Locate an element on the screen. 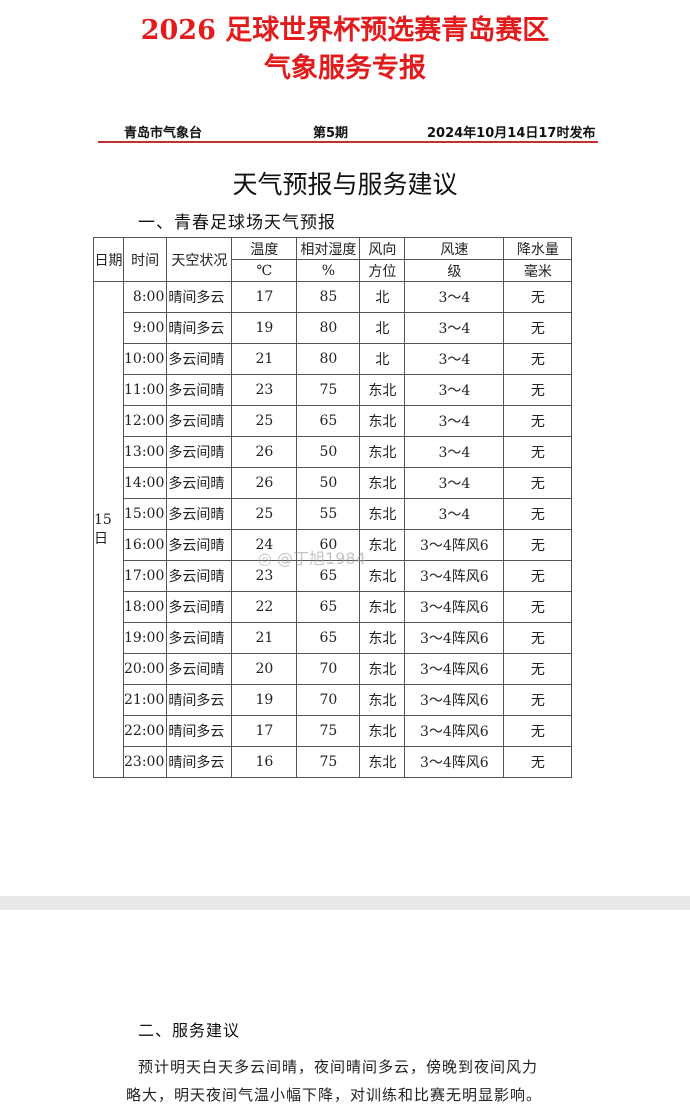 This screenshot has height=1113, width=690. col-humidity: 相对湿度 is located at coordinates (328, 248).